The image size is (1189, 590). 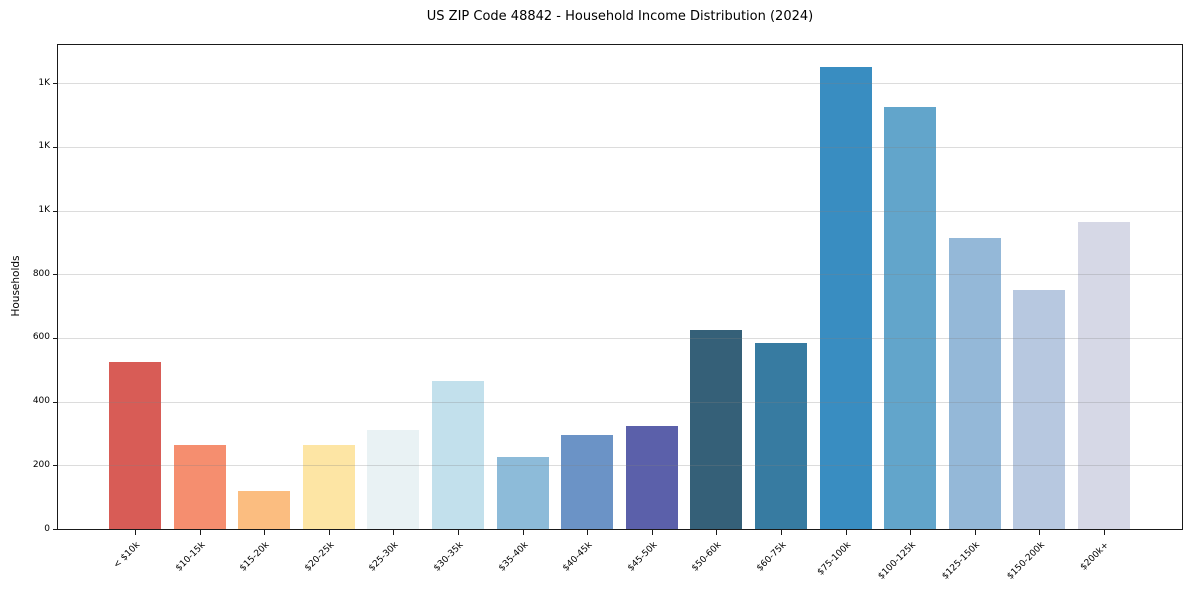 What do you see at coordinates (651, 477) in the screenshot?
I see `bar--45-50k` at bounding box center [651, 477].